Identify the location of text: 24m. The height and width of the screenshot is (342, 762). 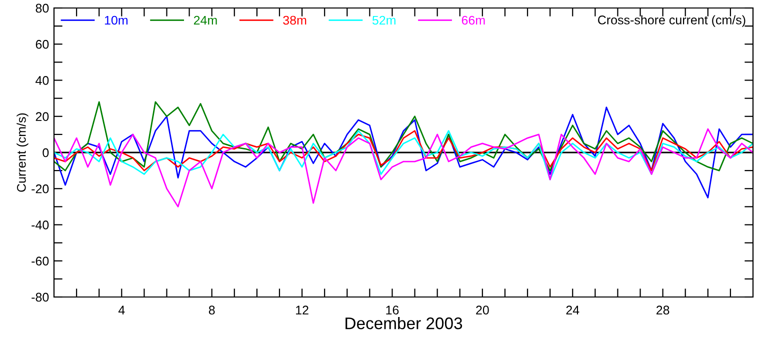
(205, 20).